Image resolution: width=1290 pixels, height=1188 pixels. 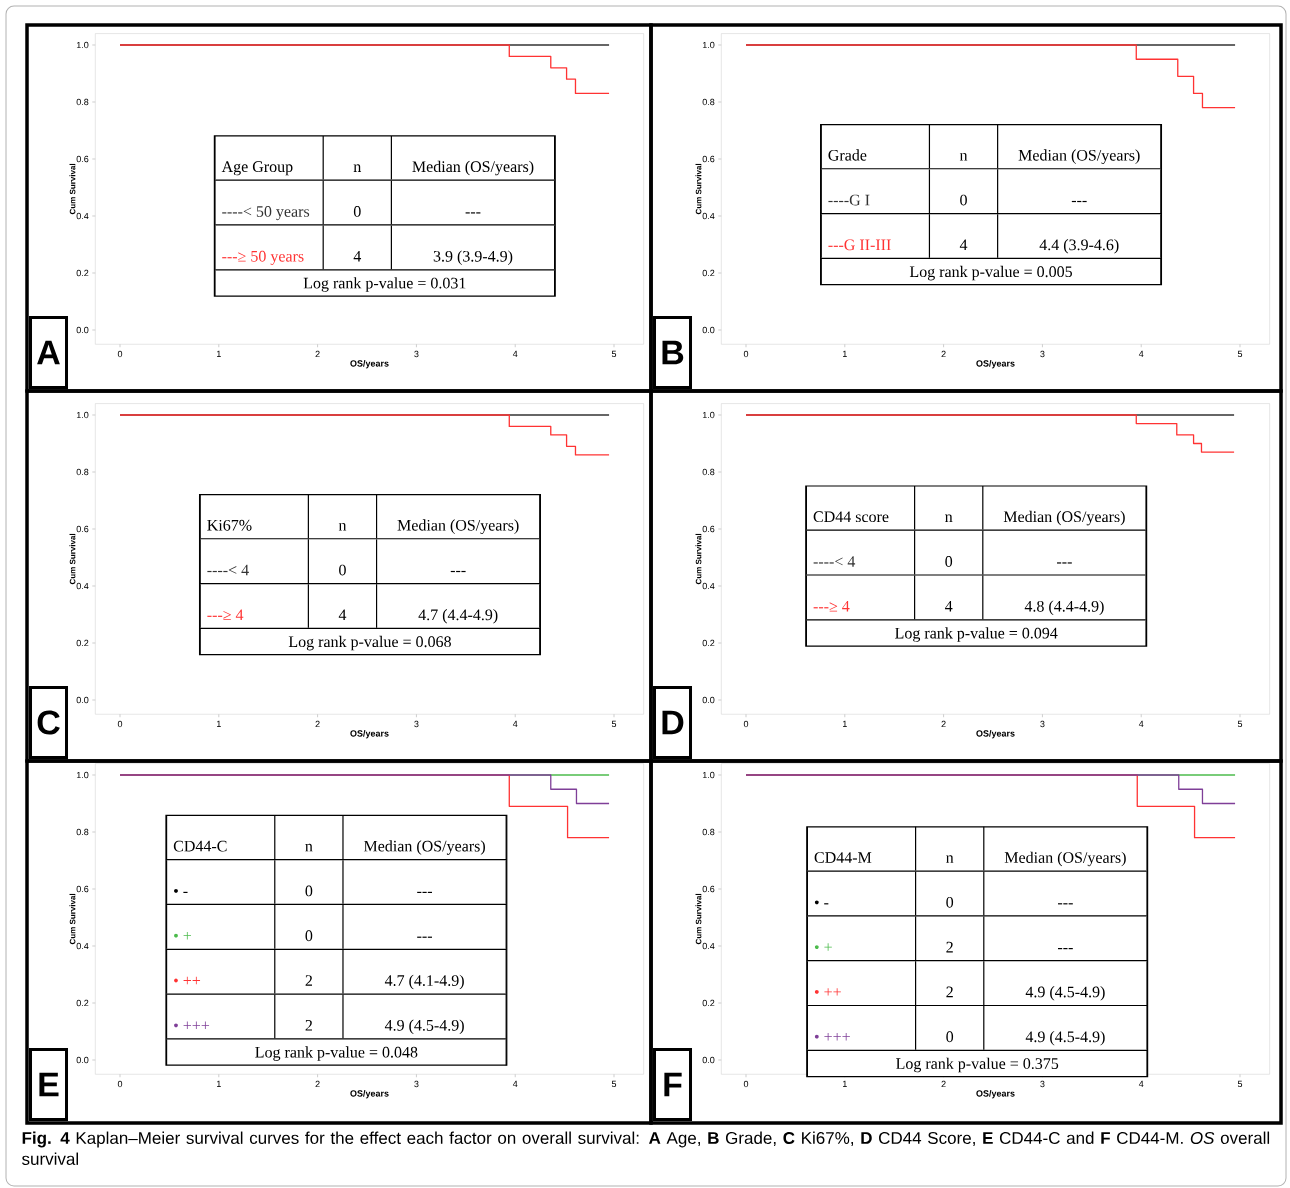 What do you see at coordinates (1079, 246) in the screenshot?
I see `annotation: 4.4 (3.9-4.6)` at bounding box center [1079, 246].